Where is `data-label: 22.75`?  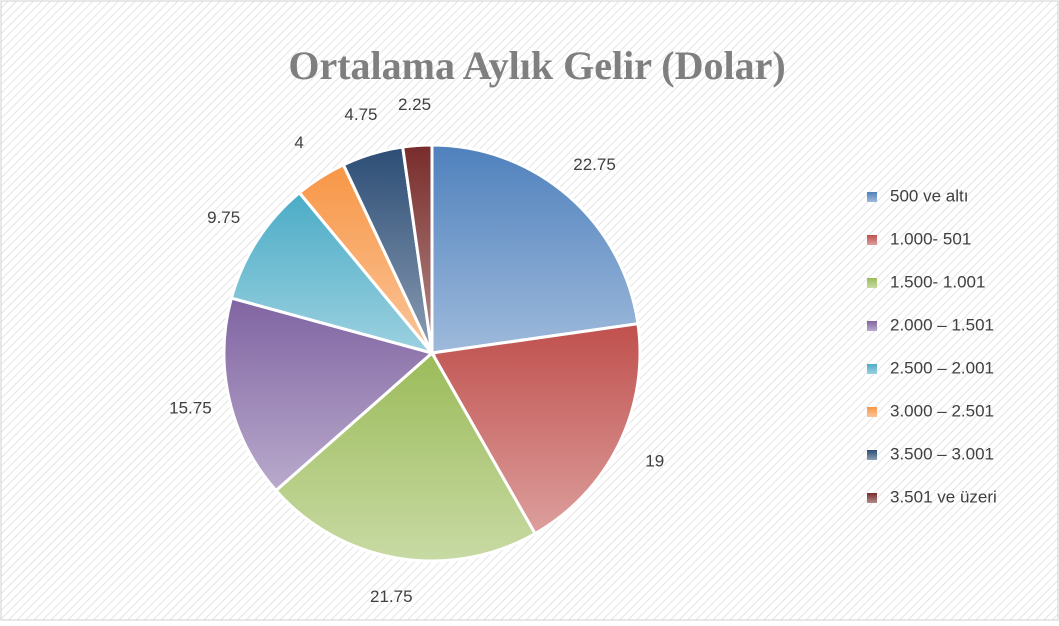 data-label: 22.75 is located at coordinates (594, 164).